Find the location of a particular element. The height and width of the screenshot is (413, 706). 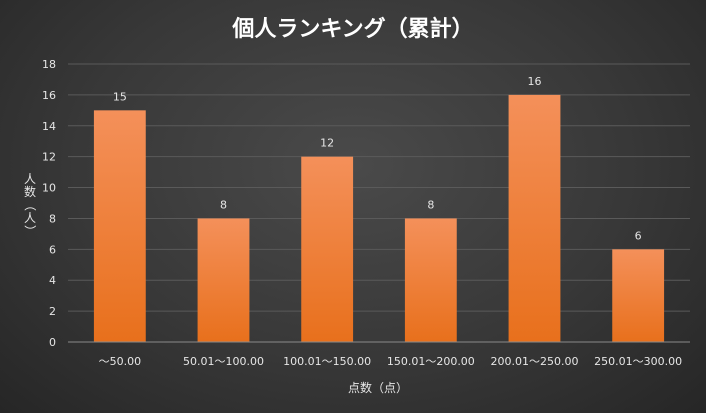

bar-data-label: 6 is located at coordinates (638, 235).